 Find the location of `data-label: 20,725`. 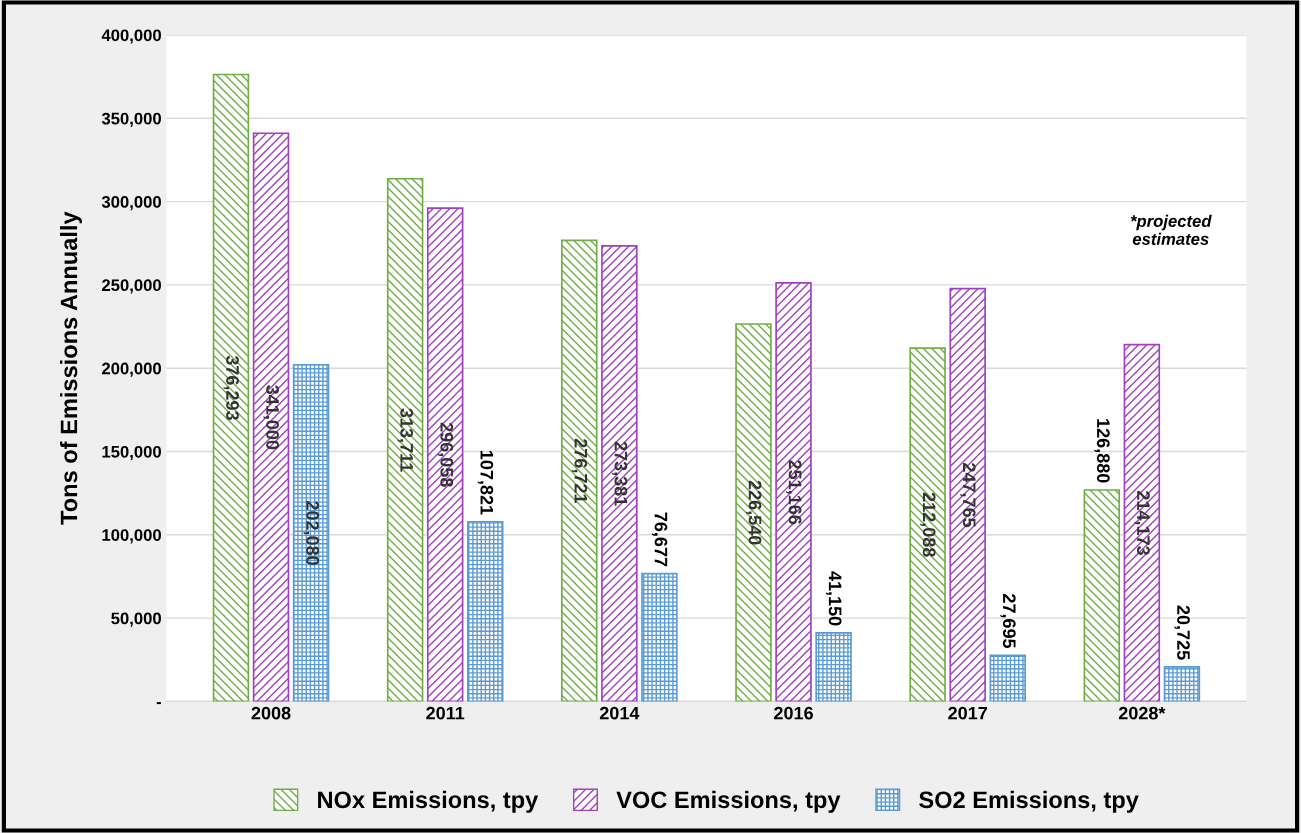

data-label: 20,725 is located at coordinates (1182, 632).